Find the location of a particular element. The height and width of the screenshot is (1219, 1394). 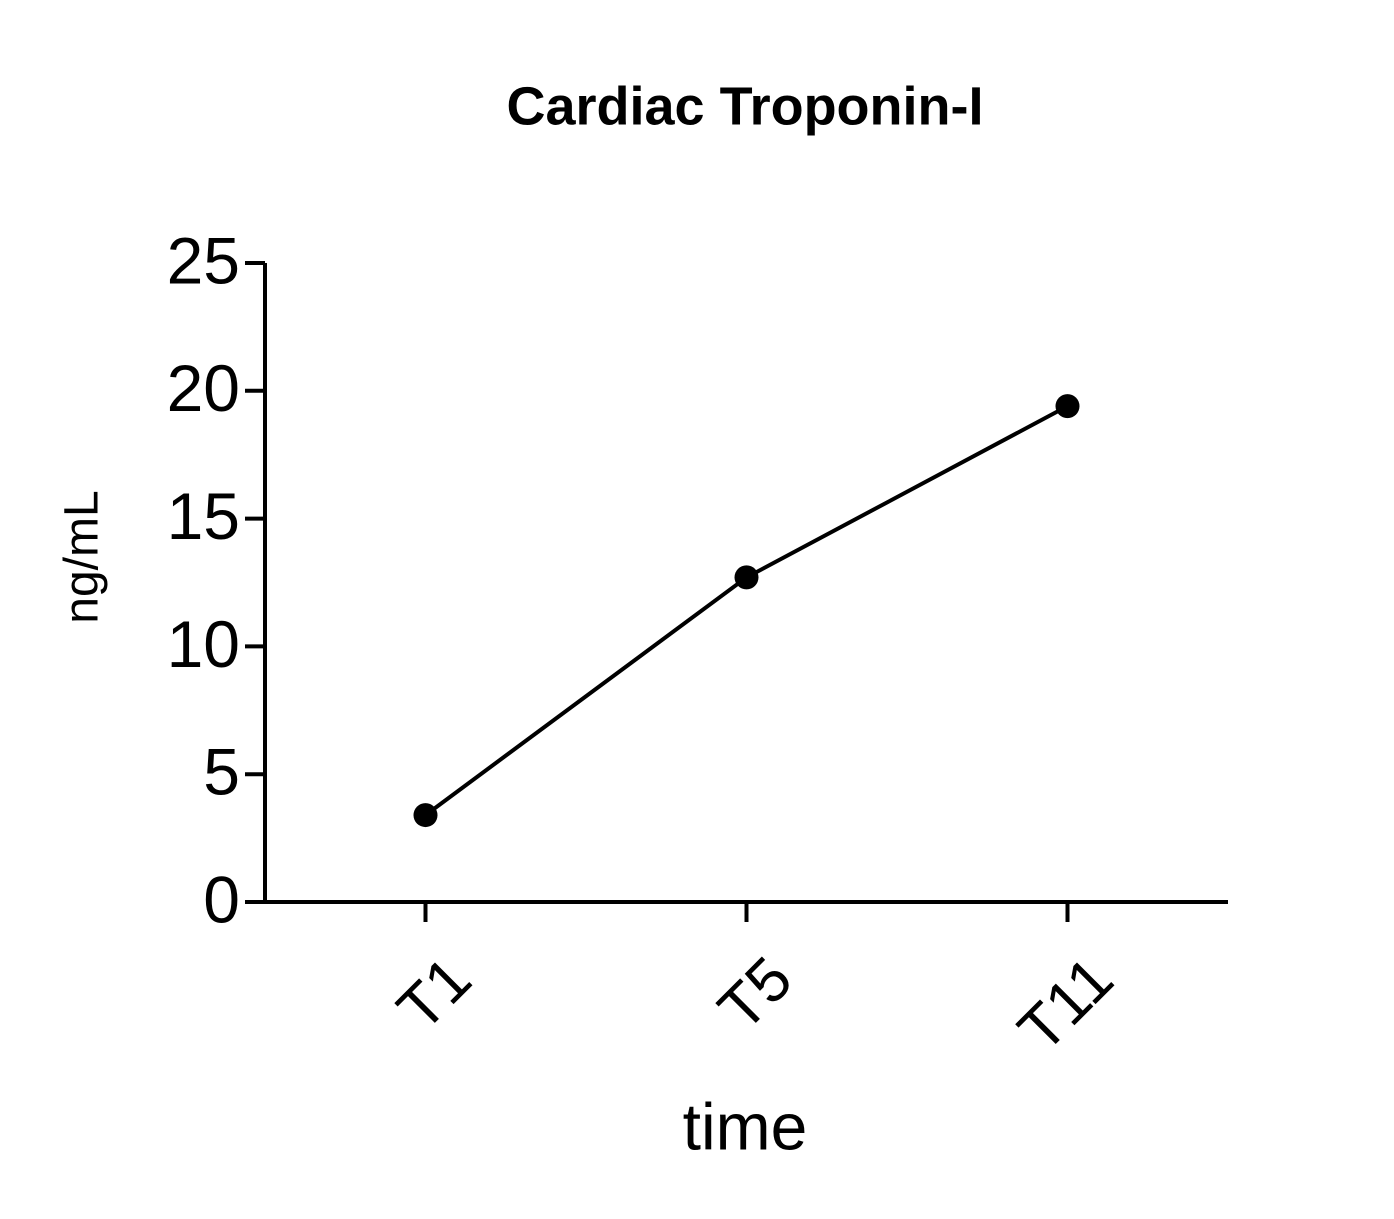

y-tick-label: 0 is located at coordinates (221, 899).